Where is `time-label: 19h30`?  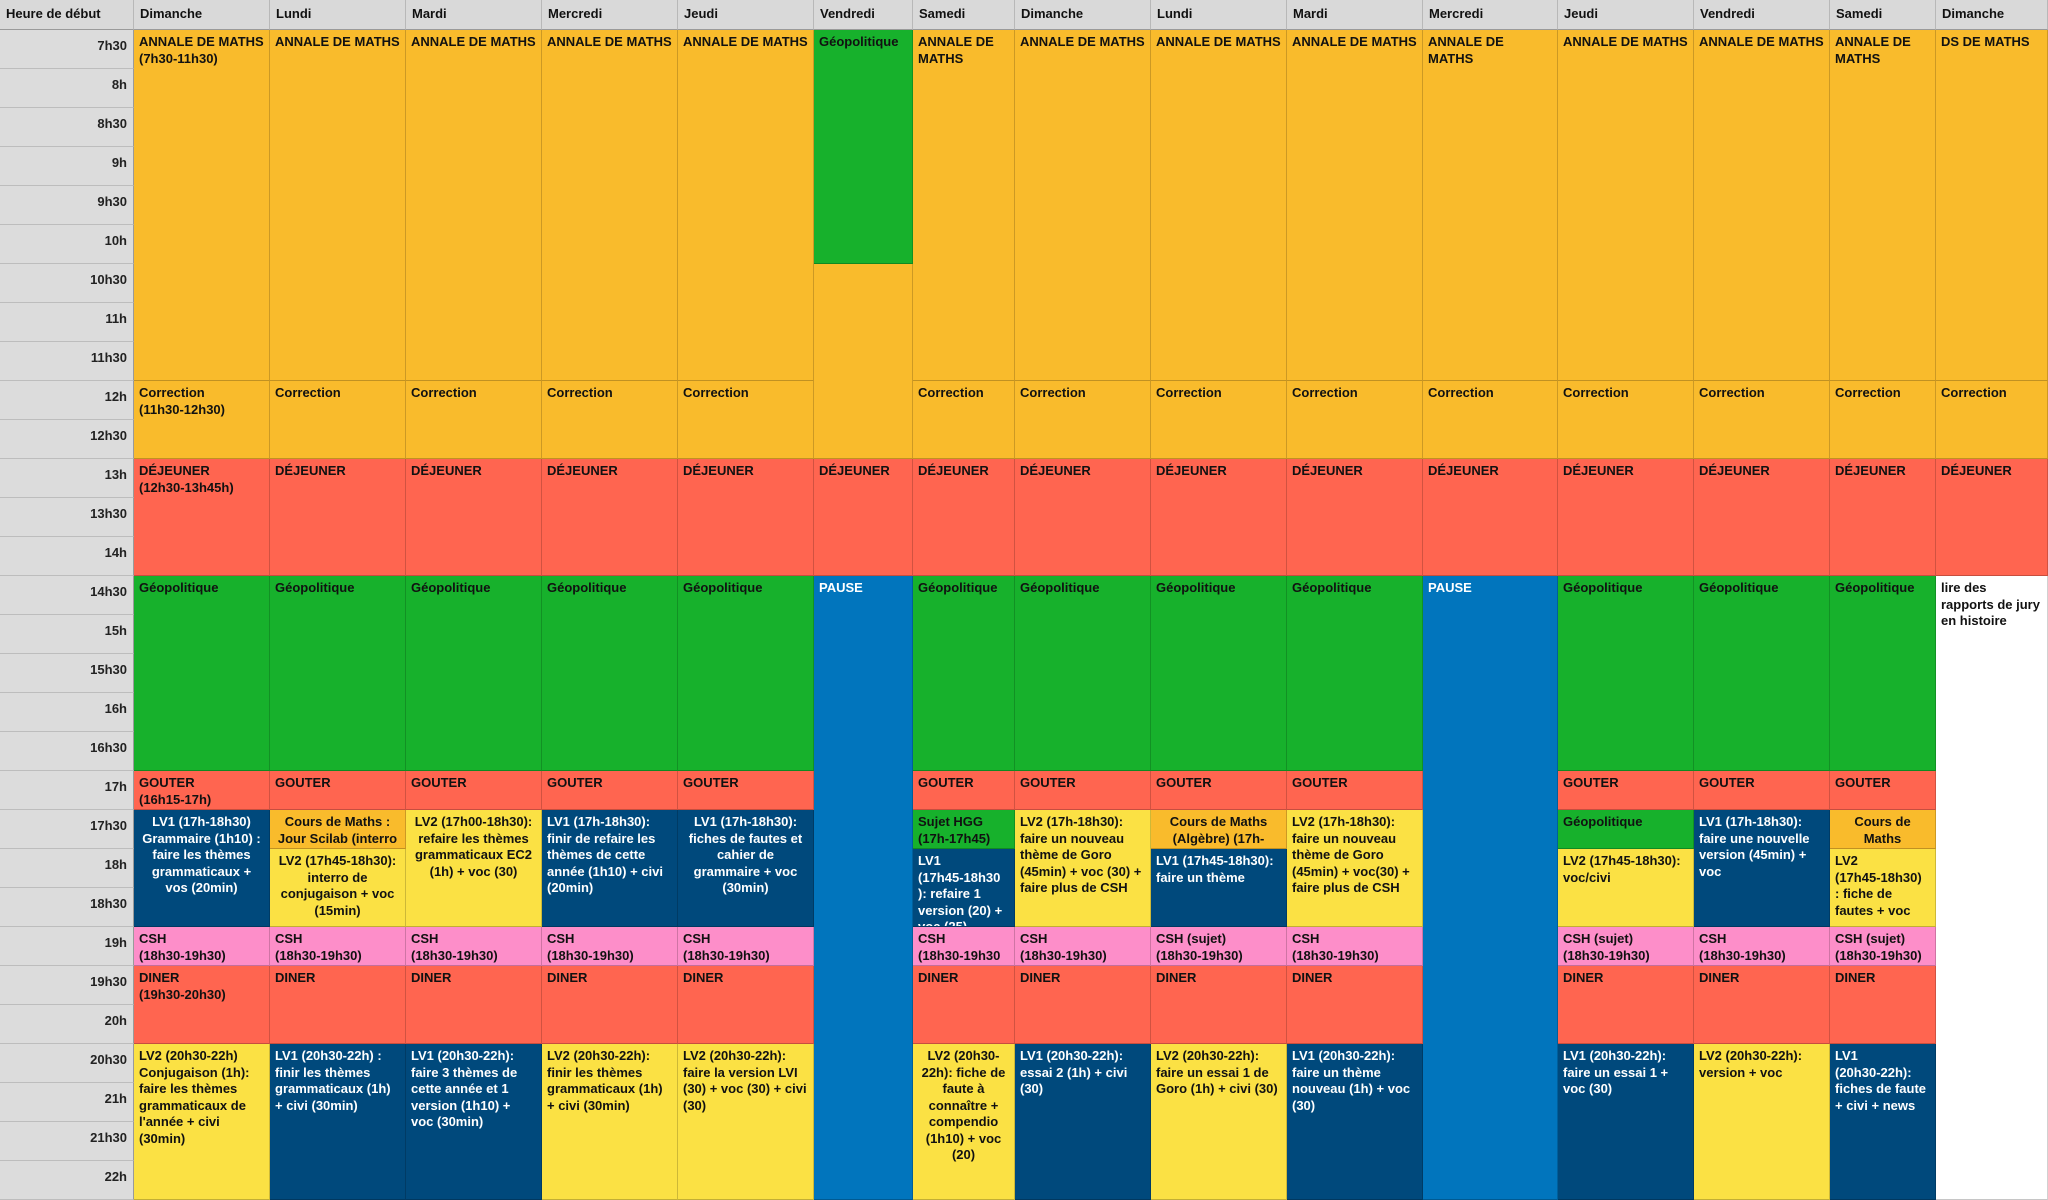
time-label: 19h30 is located at coordinates (67, 985).